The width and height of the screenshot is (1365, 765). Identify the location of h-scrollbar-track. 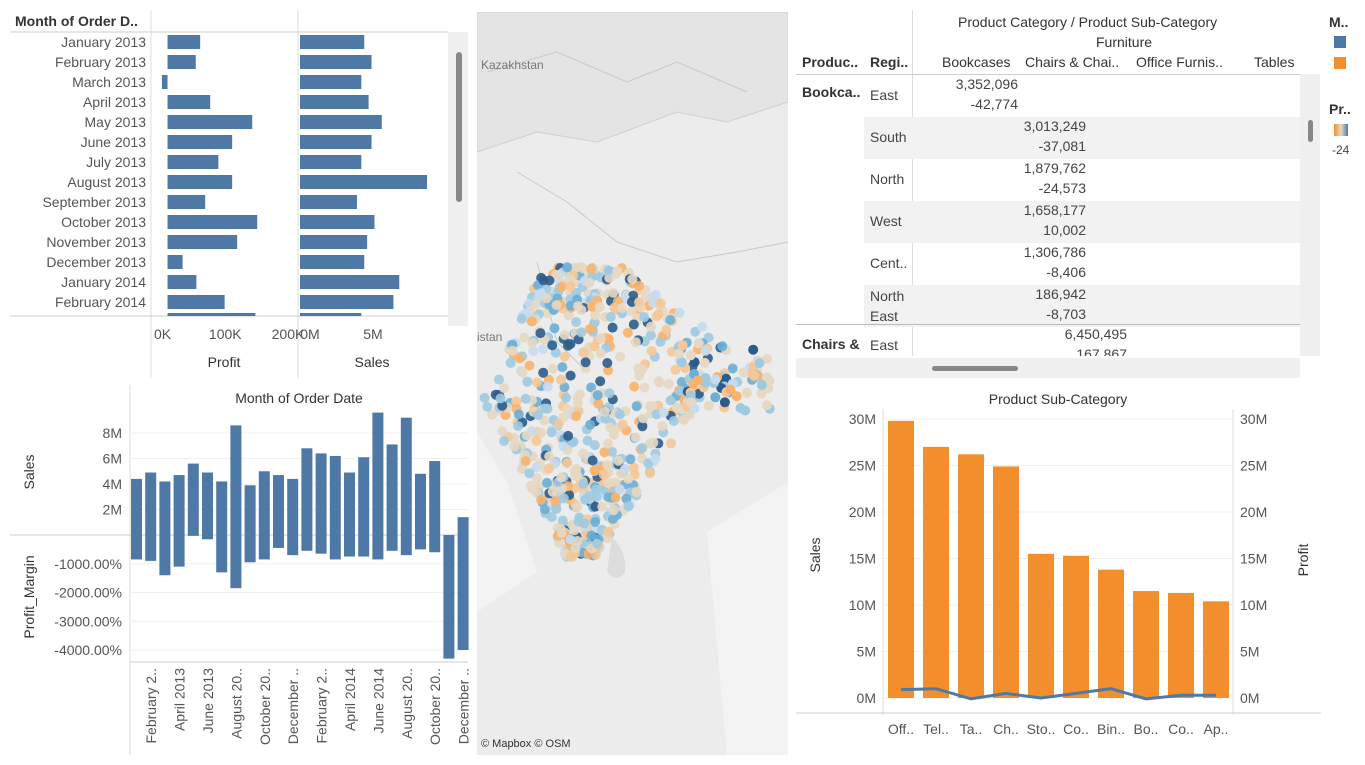
(1048, 368).